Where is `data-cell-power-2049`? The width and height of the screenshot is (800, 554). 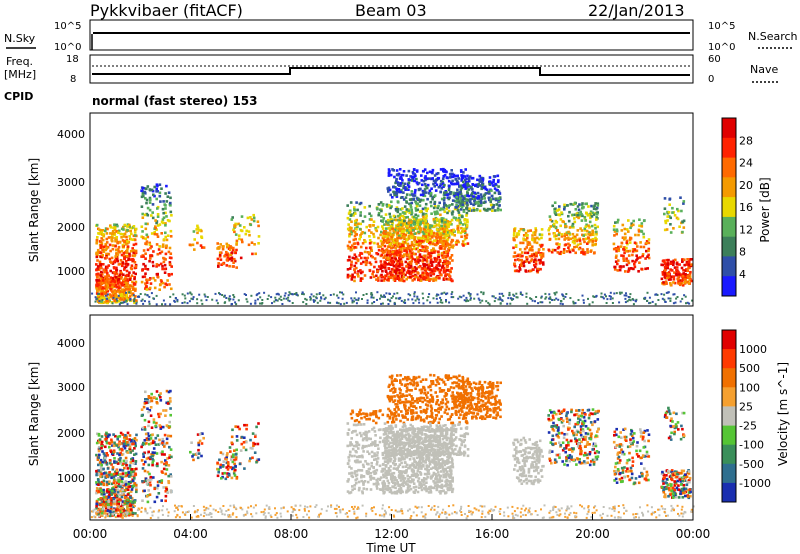
data-cell-power-2049 is located at coordinates (452, 255).